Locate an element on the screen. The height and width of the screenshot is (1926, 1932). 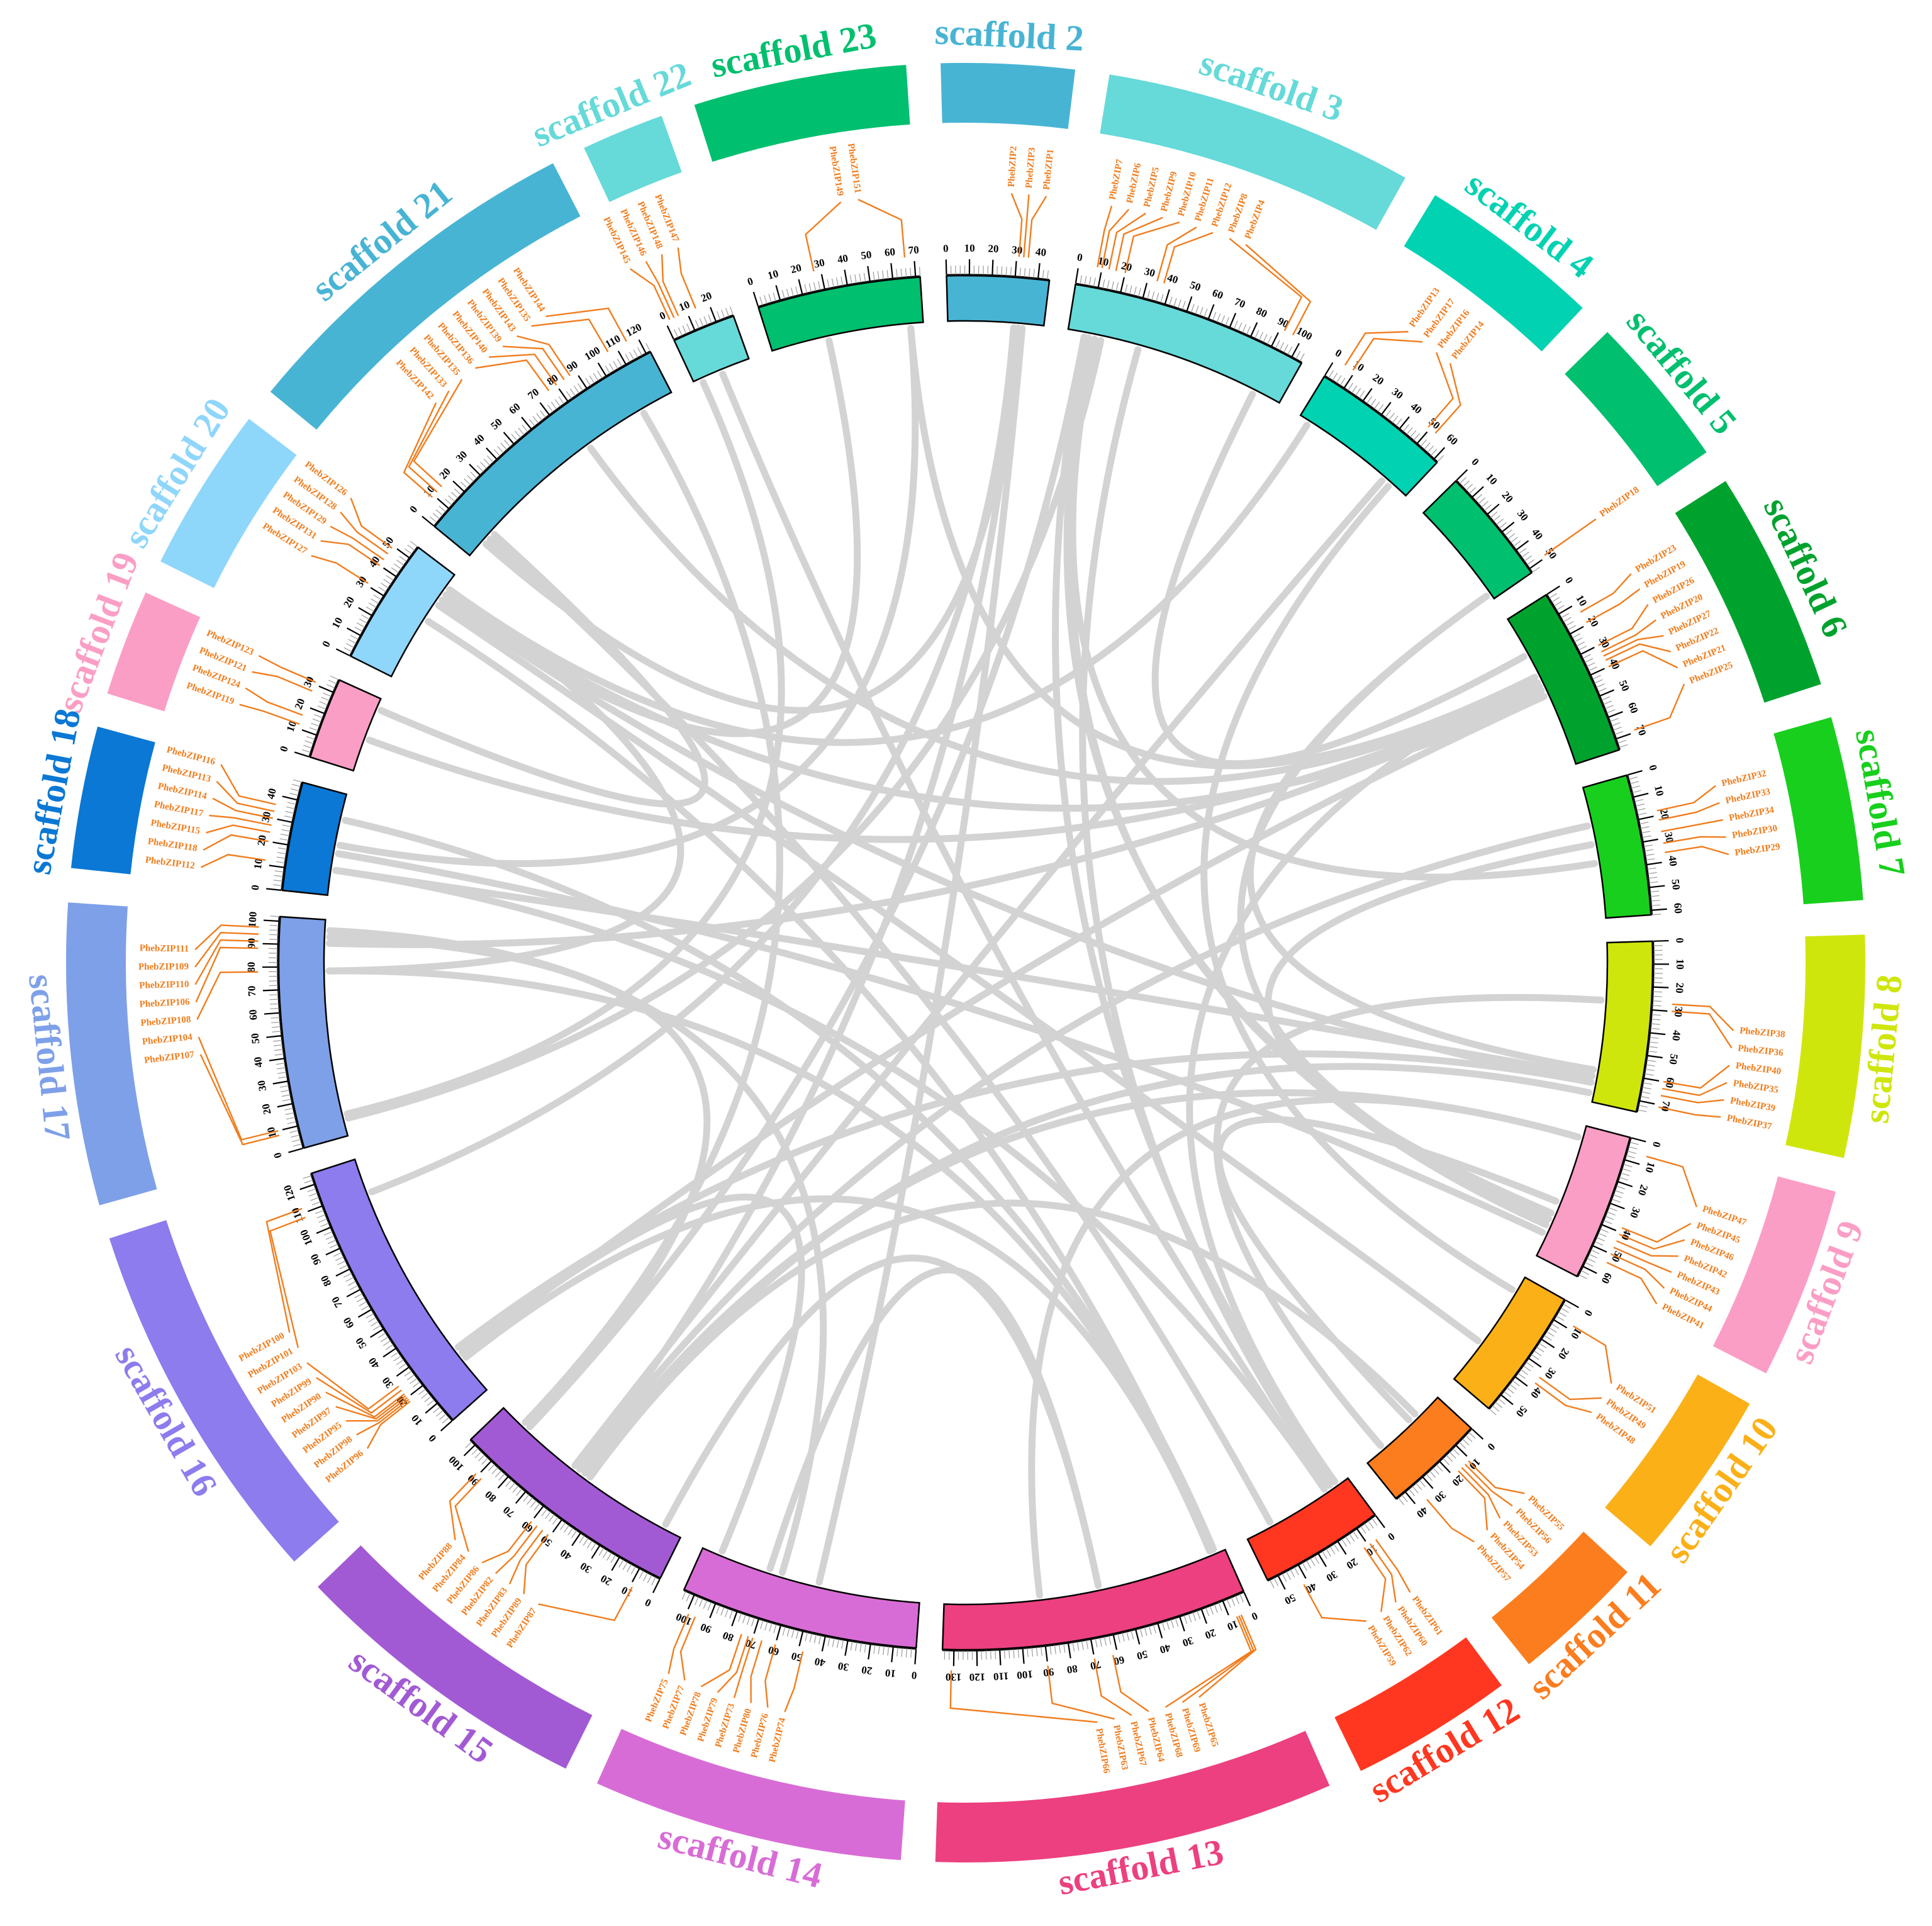
tick-label: 70 is located at coordinates (337, 1301).